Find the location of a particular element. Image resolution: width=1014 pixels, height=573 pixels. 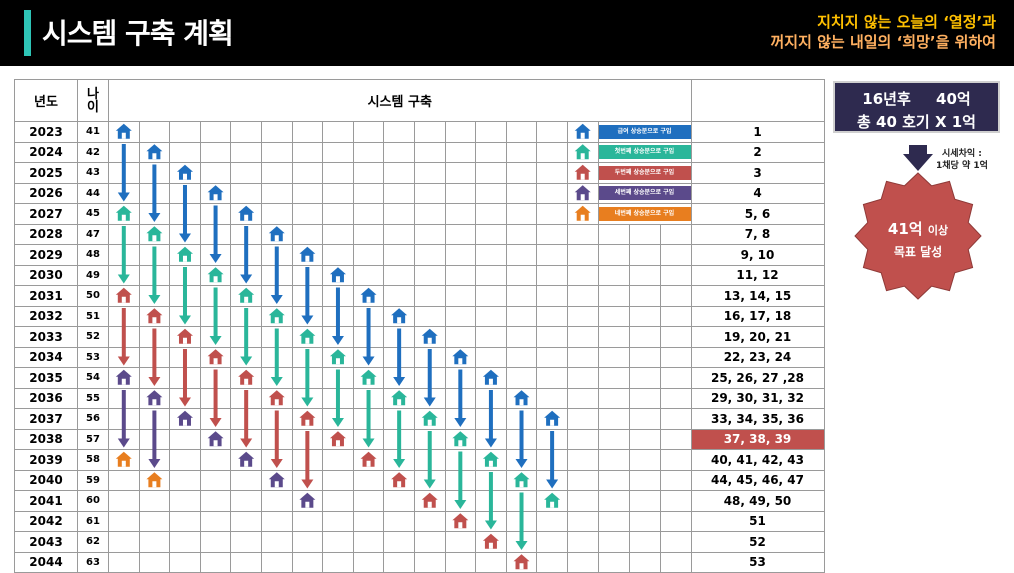

house-count-cell: 53 is located at coordinates (757, 562).